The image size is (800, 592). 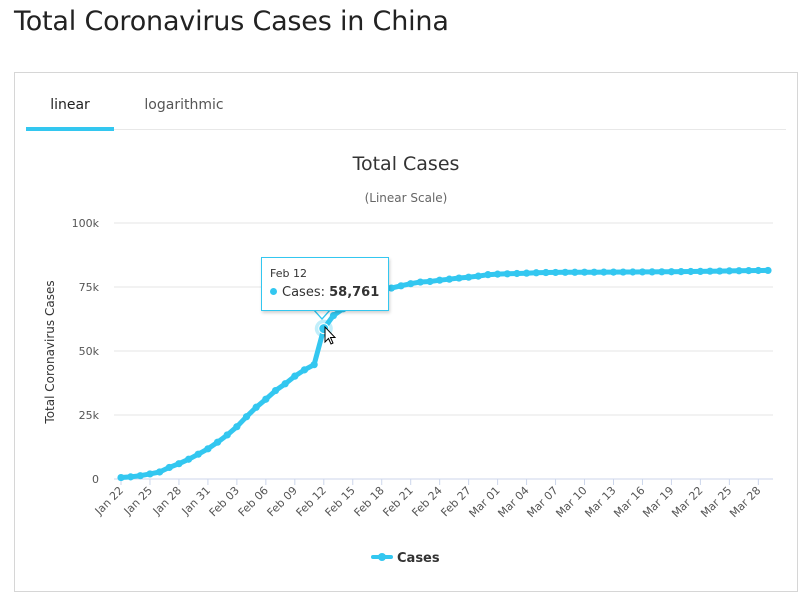 I want to click on x-tick-label: Feb 03, so click(x=224, y=501).